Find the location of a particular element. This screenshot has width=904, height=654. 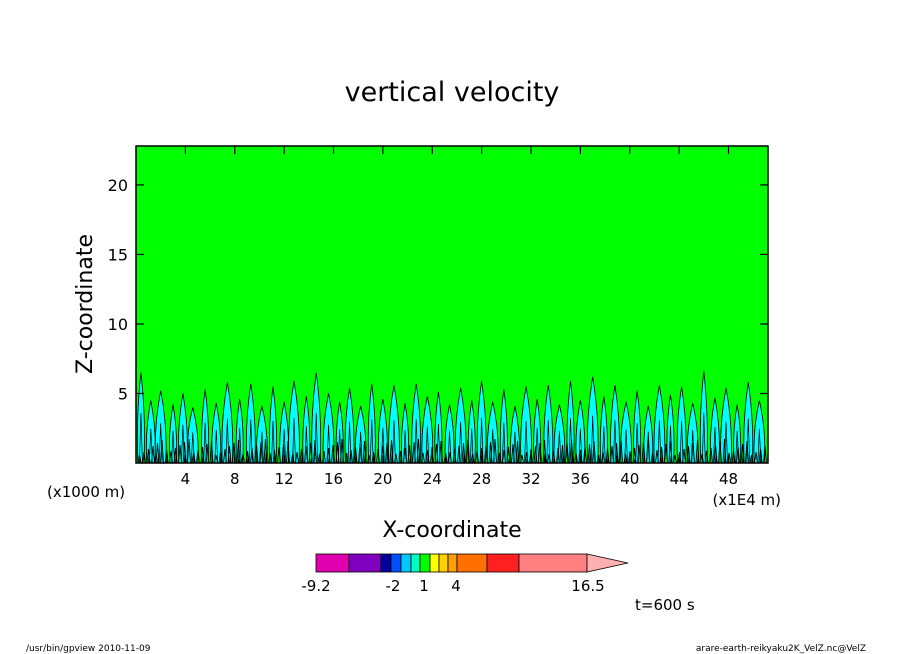

colorbar: -9.2 -2 1 4 16.5 is located at coordinates (465, 574).